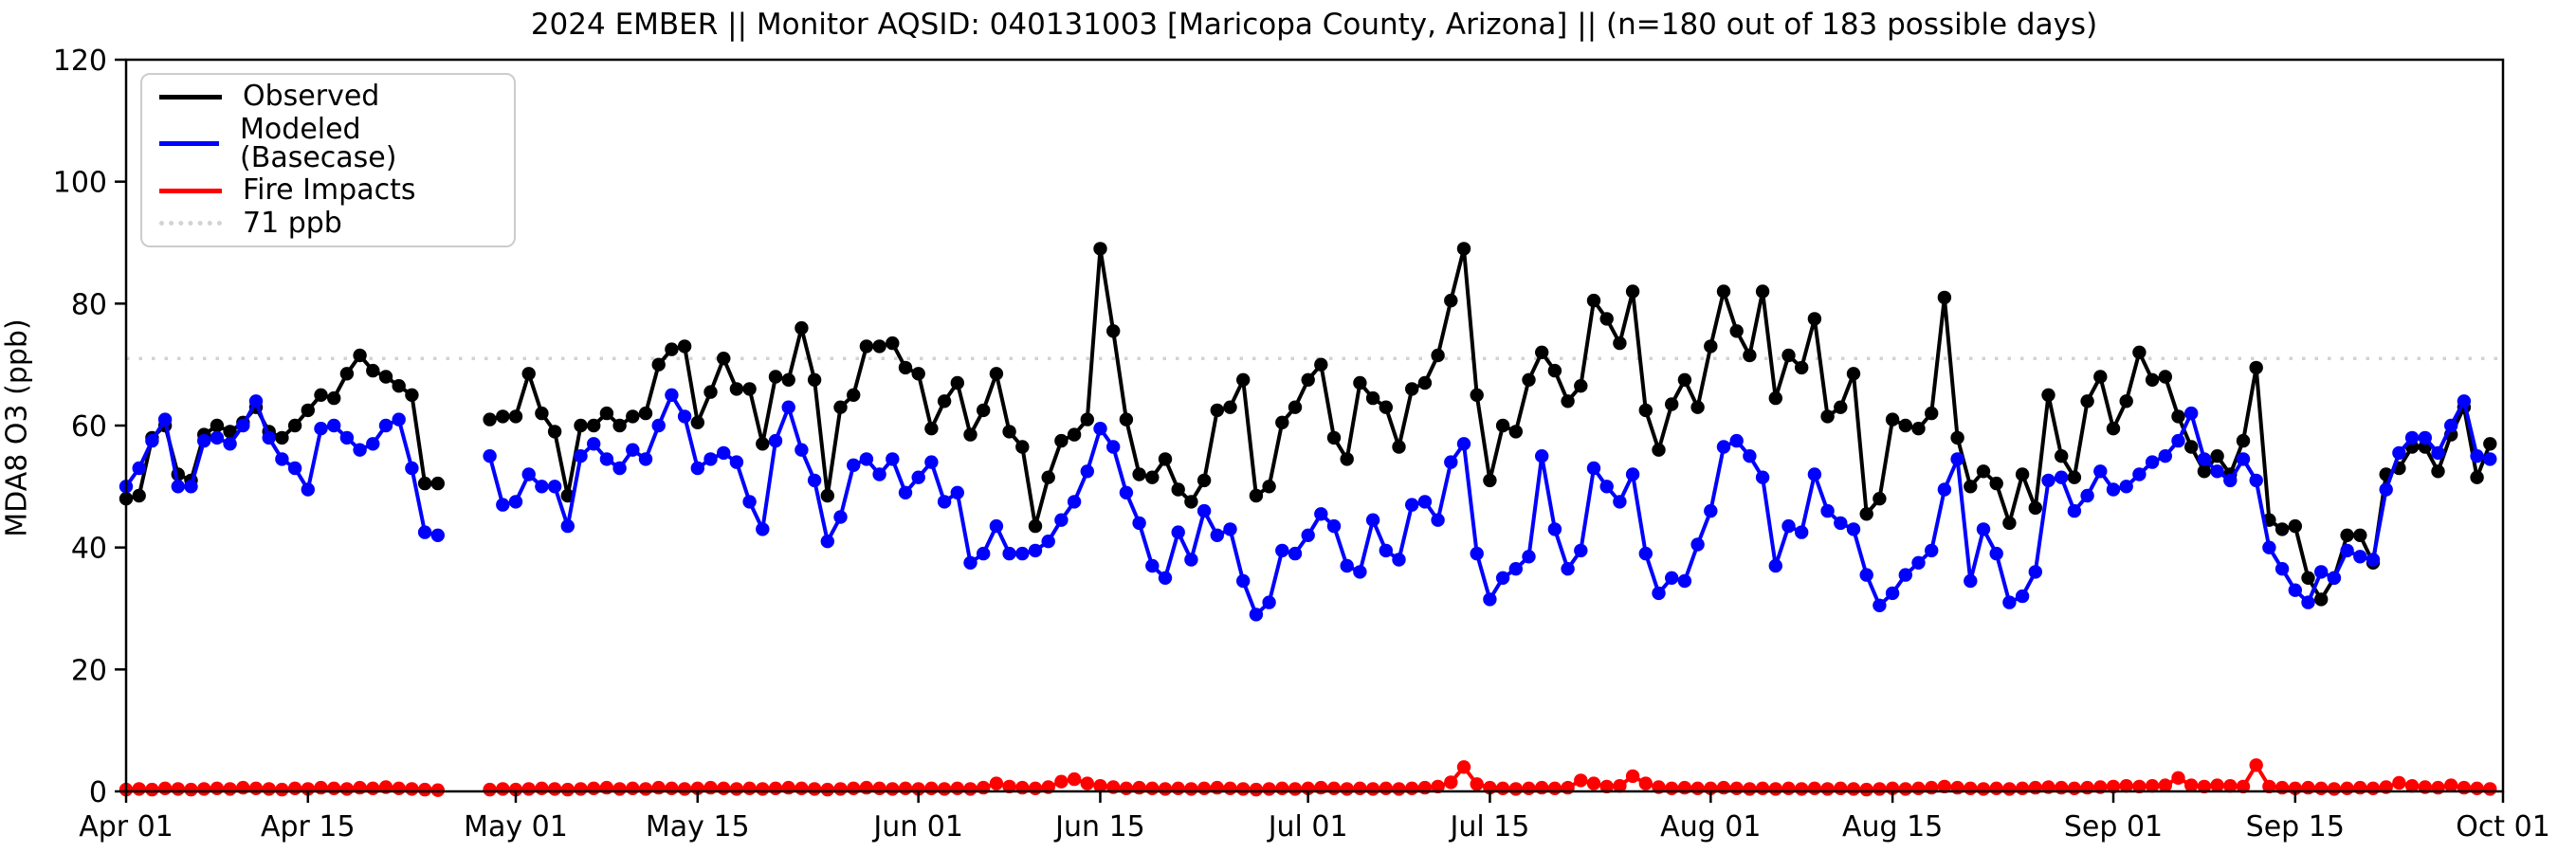 The image size is (2576, 853). What do you see at coordinates (516, 827) in the screenshot?
I see `x-tick-label: May 01` at bounding box center [516, 827].